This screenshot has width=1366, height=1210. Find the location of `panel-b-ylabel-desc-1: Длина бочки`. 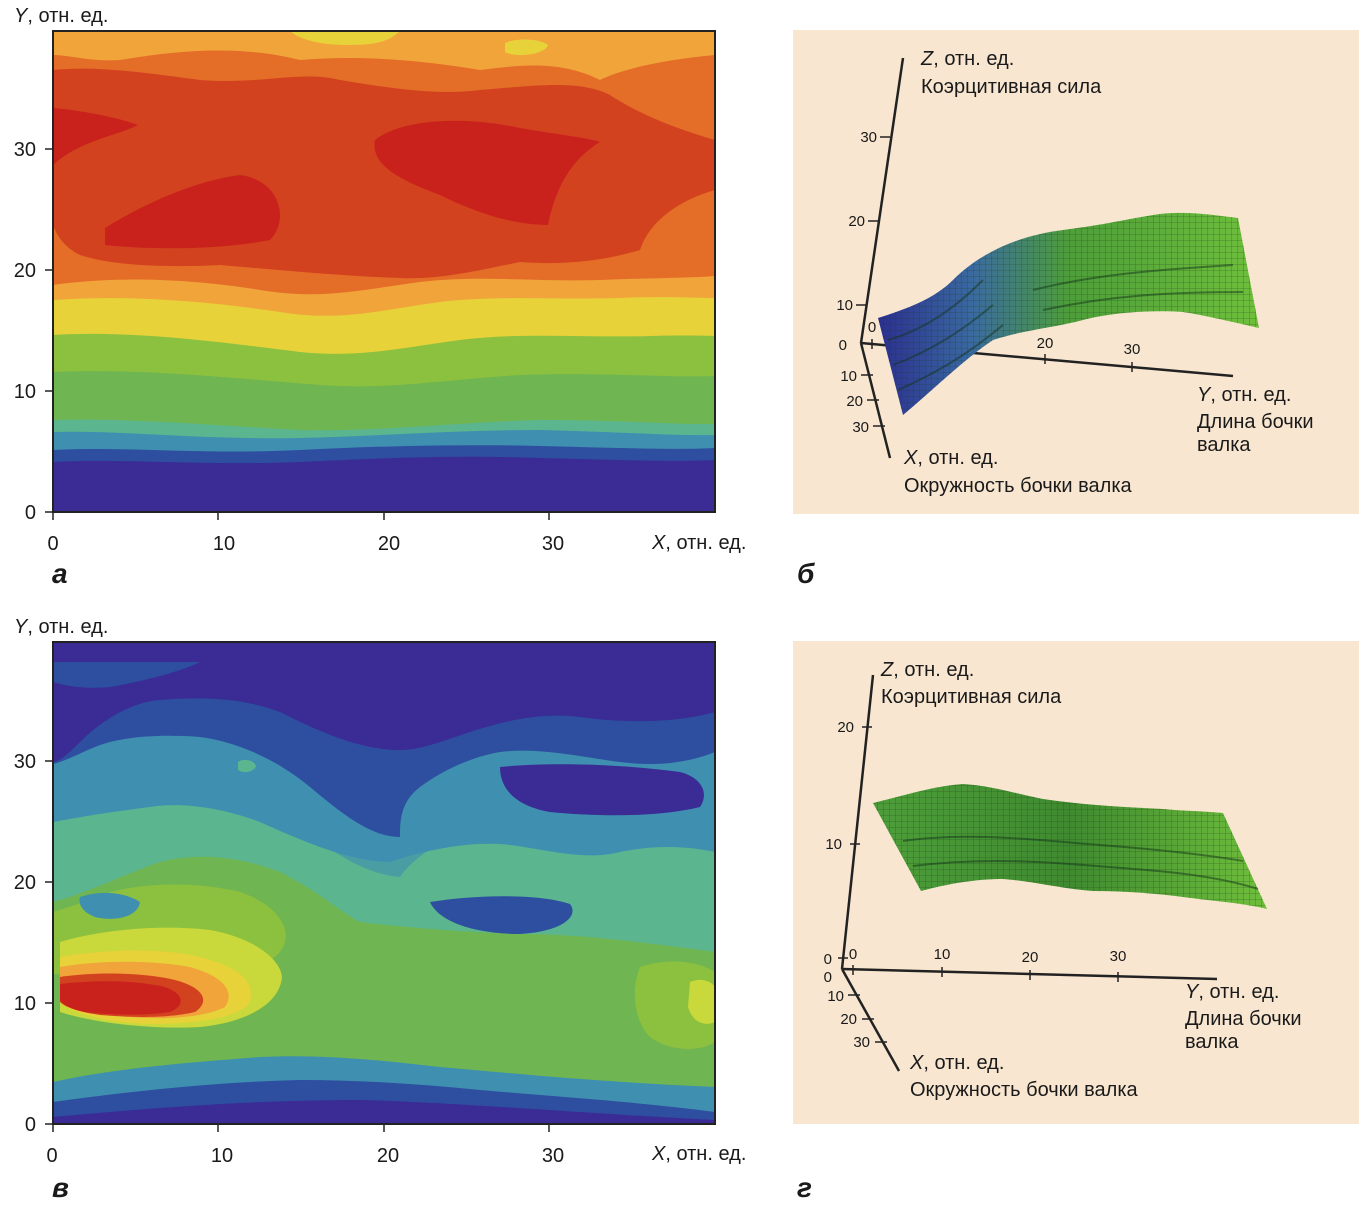

panel-b-ylabel-desc-1: Длина бочки is located at coordinates (1255, 422).